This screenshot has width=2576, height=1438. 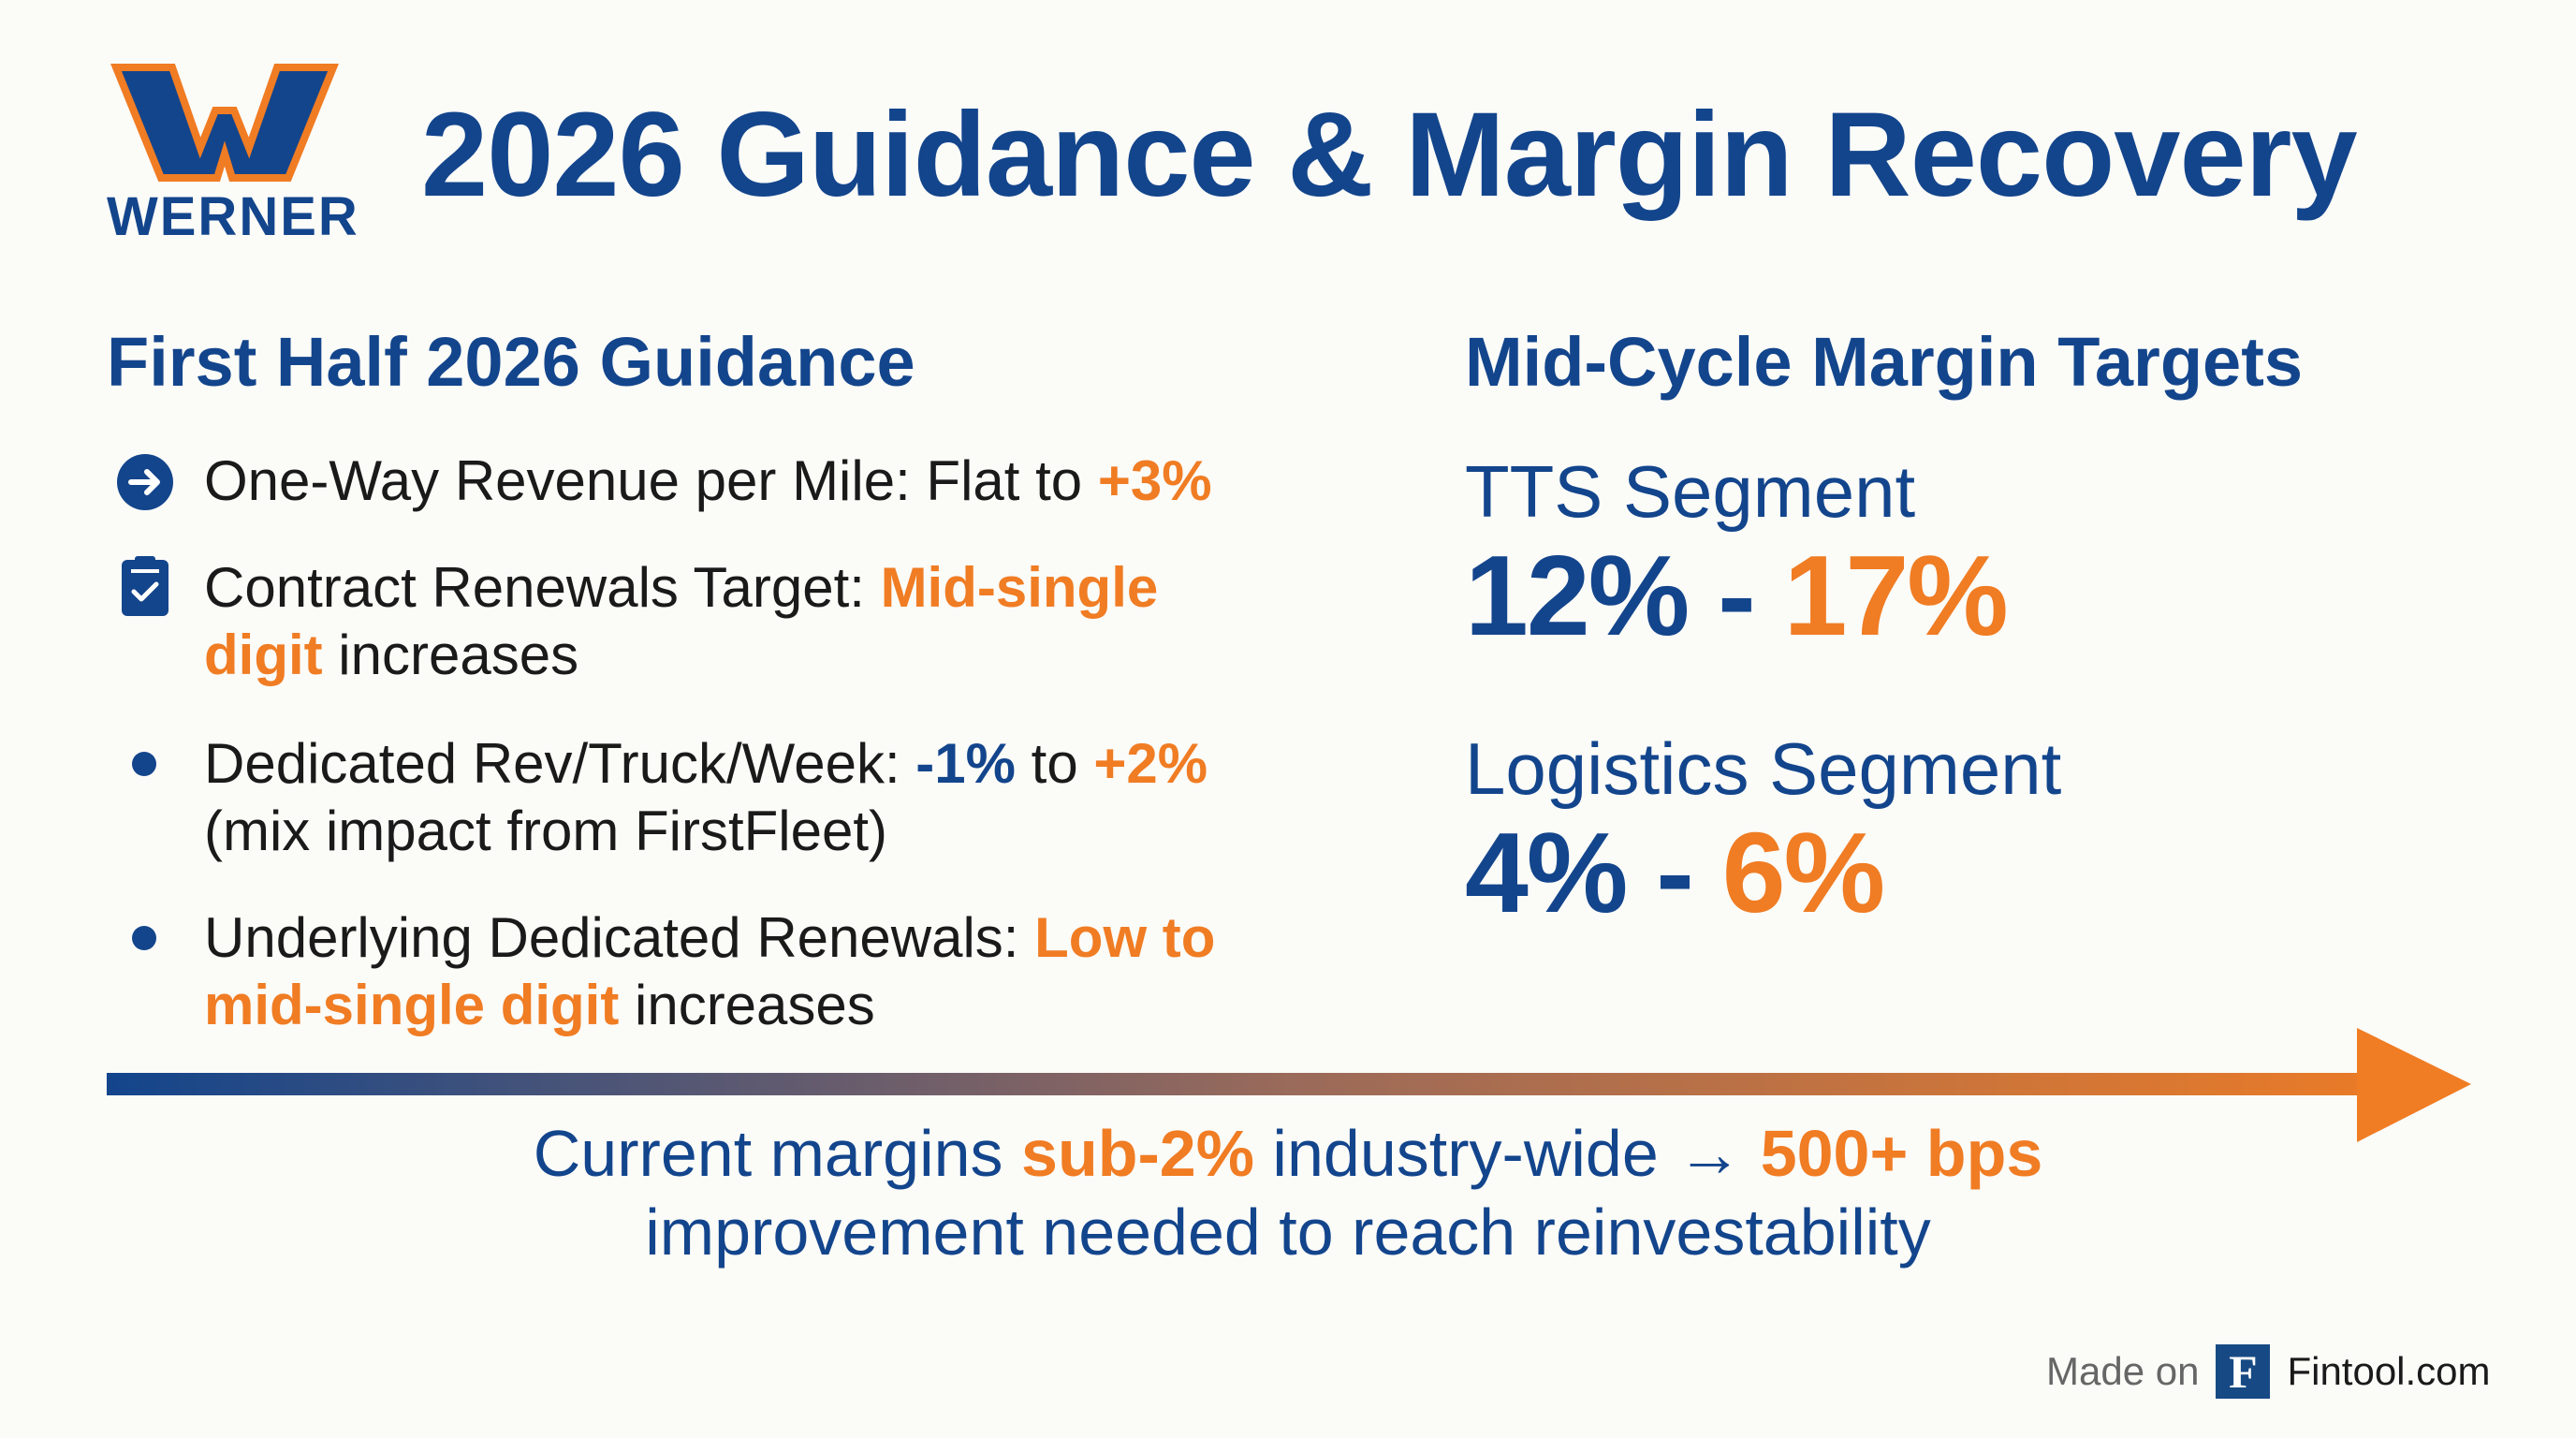 What do you see at coordinates (224, 123) in the screenshot?
I see `werner-logo-icon` at bounding box center [224, 123].